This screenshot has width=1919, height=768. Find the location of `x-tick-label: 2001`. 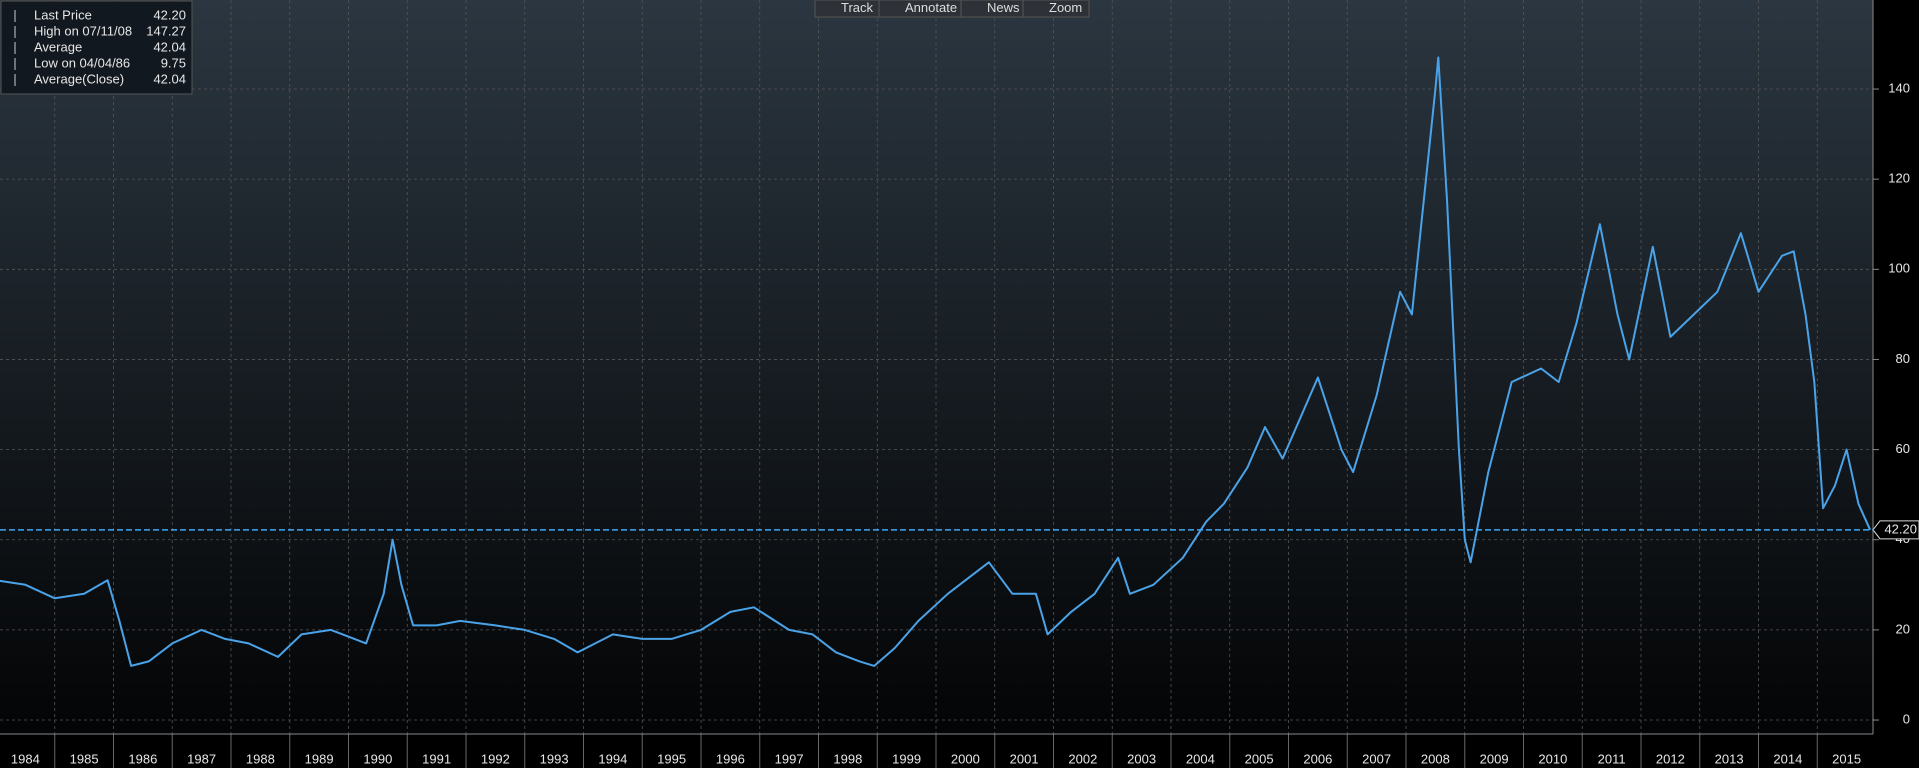

x-tick-label: 2001 is located at coordinates (1024, 758).